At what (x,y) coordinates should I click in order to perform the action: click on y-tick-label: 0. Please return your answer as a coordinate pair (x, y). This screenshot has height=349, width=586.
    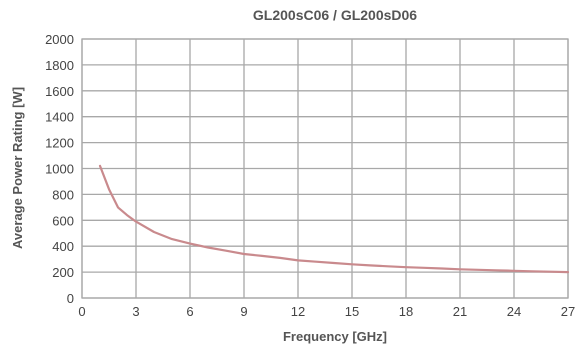
    Looking at the image, I should click on (70, 298).